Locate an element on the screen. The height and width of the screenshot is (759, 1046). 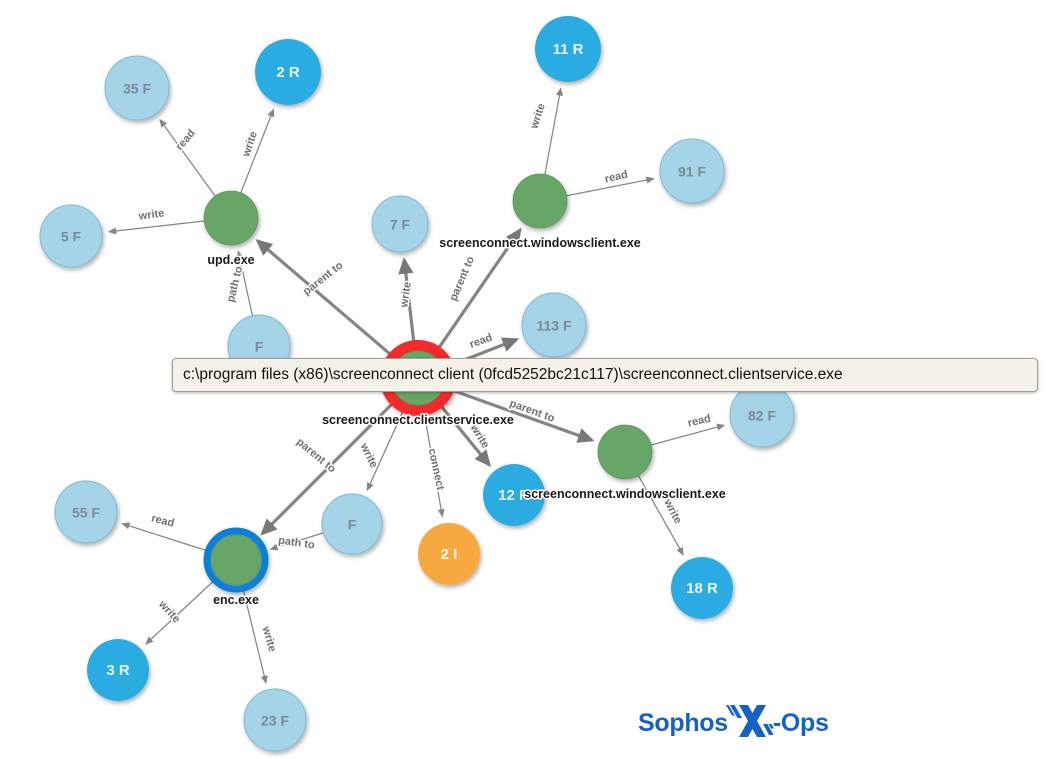
node-count-label: 12 R is located at coordinates (514, 495).